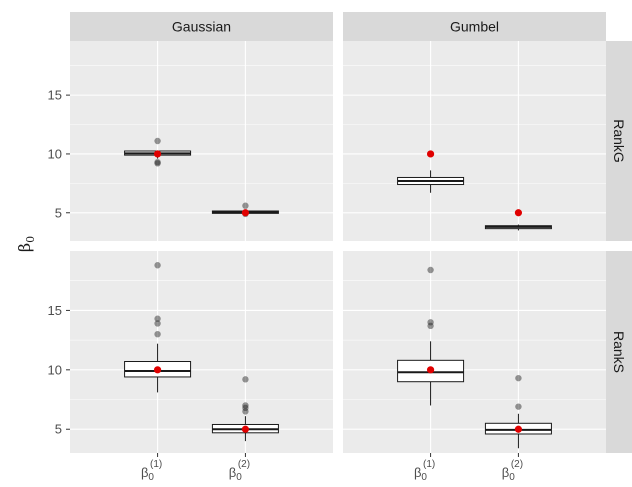 This screenshot has height=487, width=632. I want to click on facet-label-rankg: RankG, so click(619, 141).